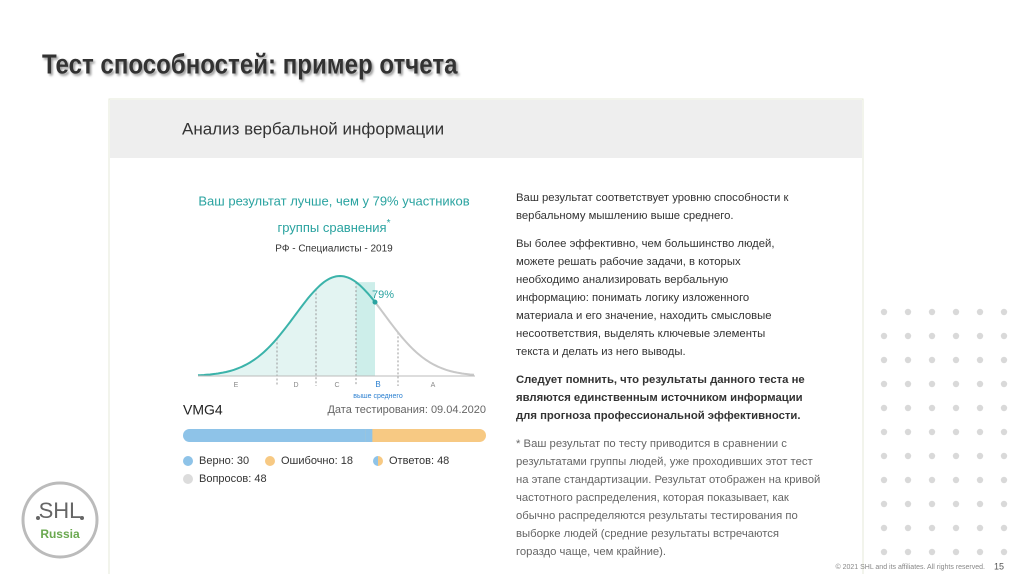  I want to click on grade-label: E, so click(236, 385).